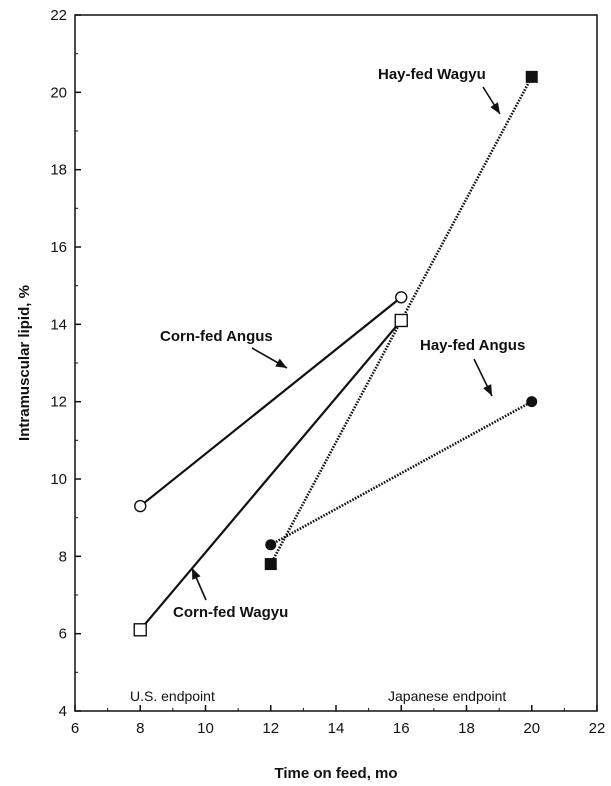 The width and height of the screenshot is (611, 786). What do you see at coordinates (491, 100) in the screenshot?
I see `arrow-hay-fed-wagyu` at bounding box center [491, 100].